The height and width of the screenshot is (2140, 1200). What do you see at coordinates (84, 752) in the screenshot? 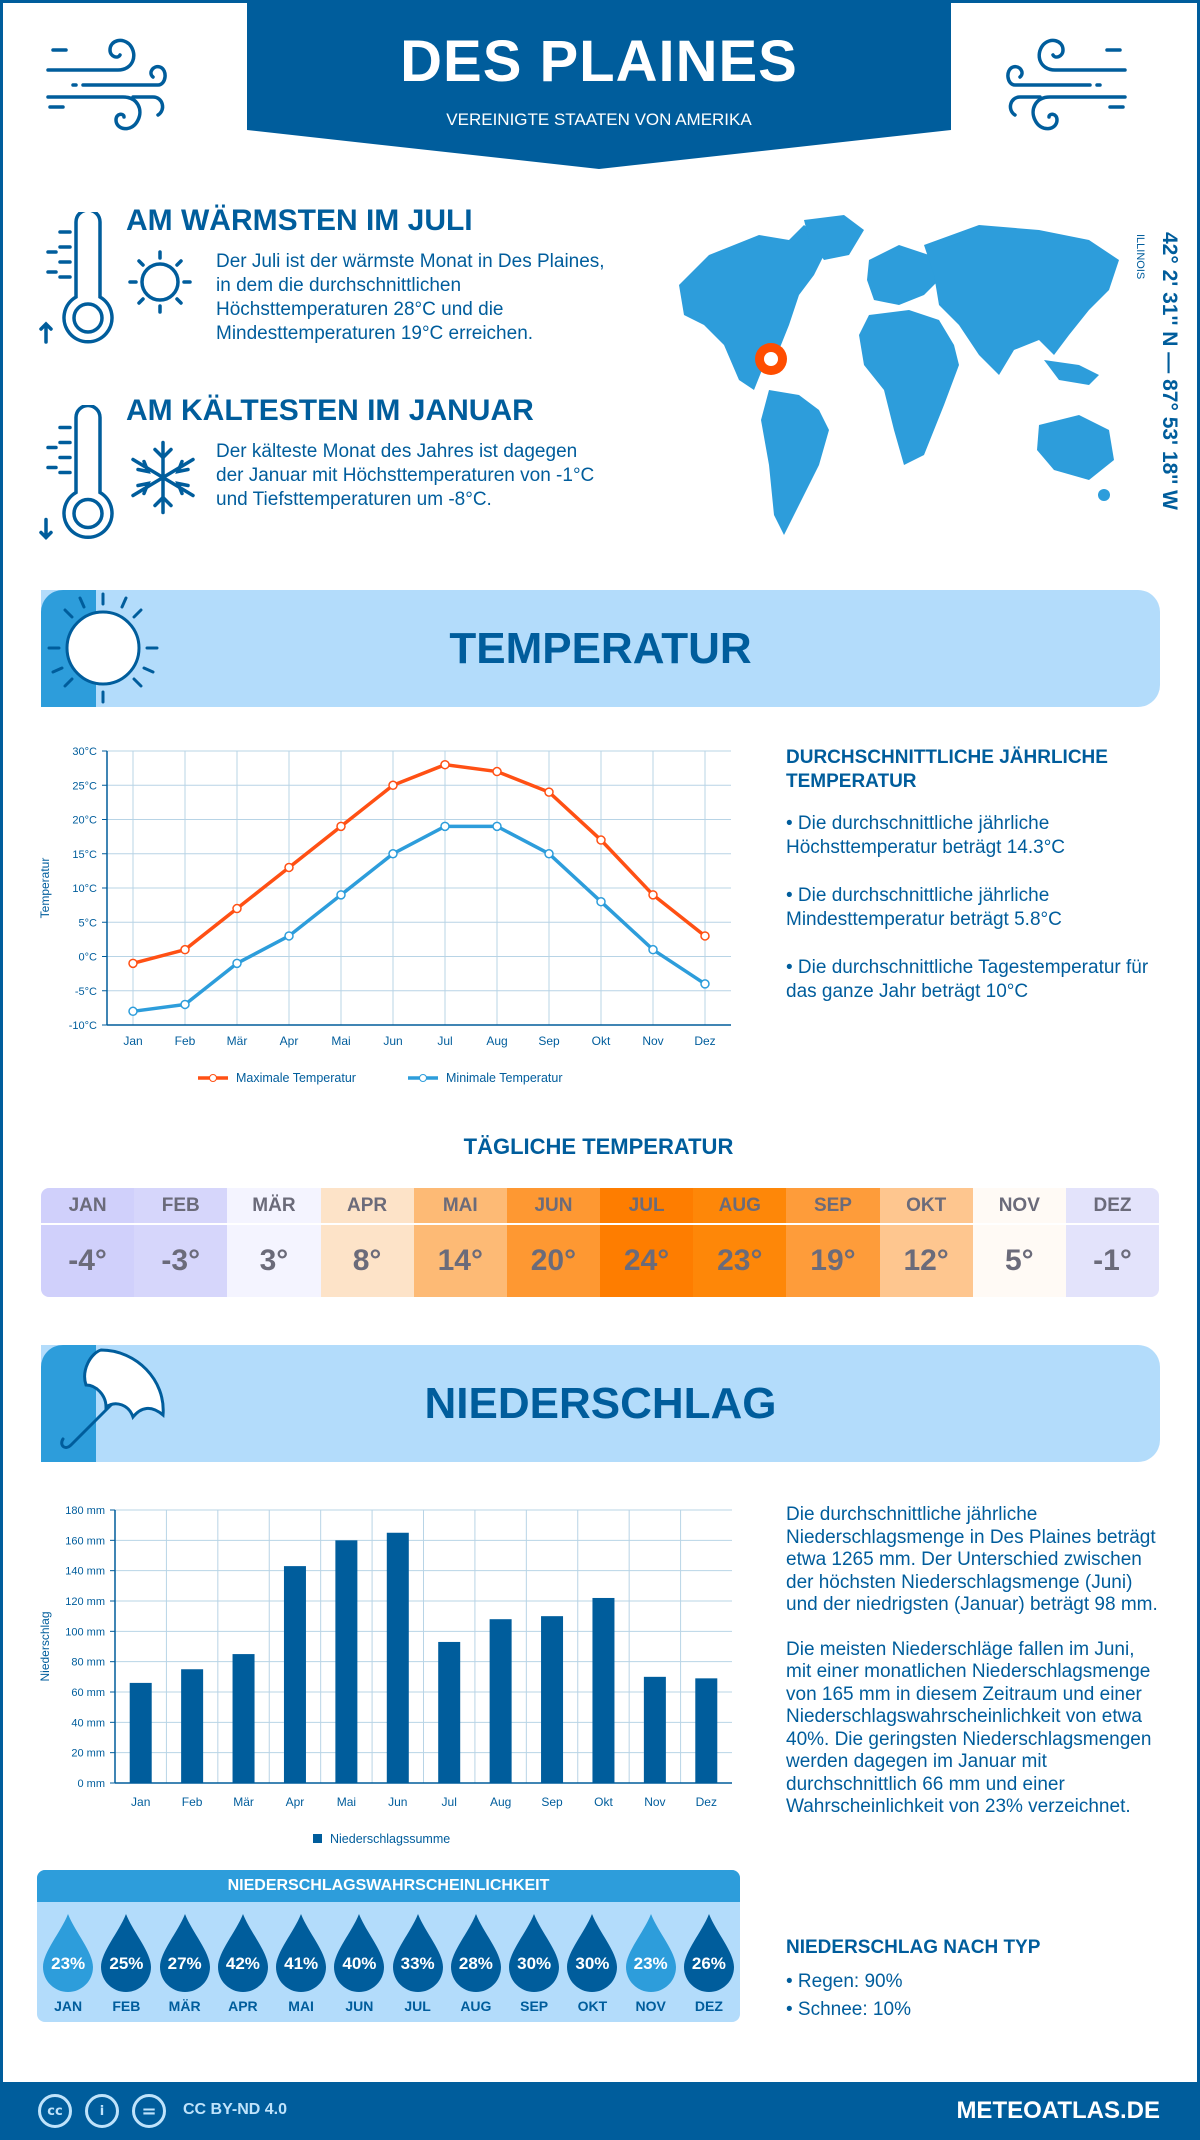
I see `y-tick-label: 30°C` at bounding box center [84, 752].